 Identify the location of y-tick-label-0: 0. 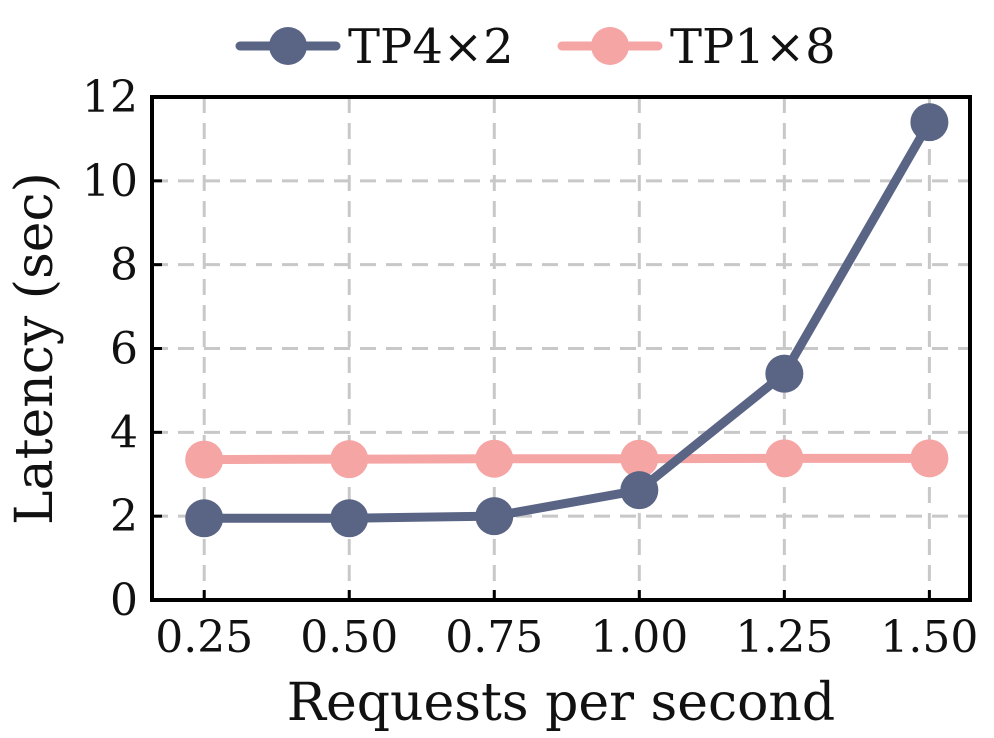
(124, 600).